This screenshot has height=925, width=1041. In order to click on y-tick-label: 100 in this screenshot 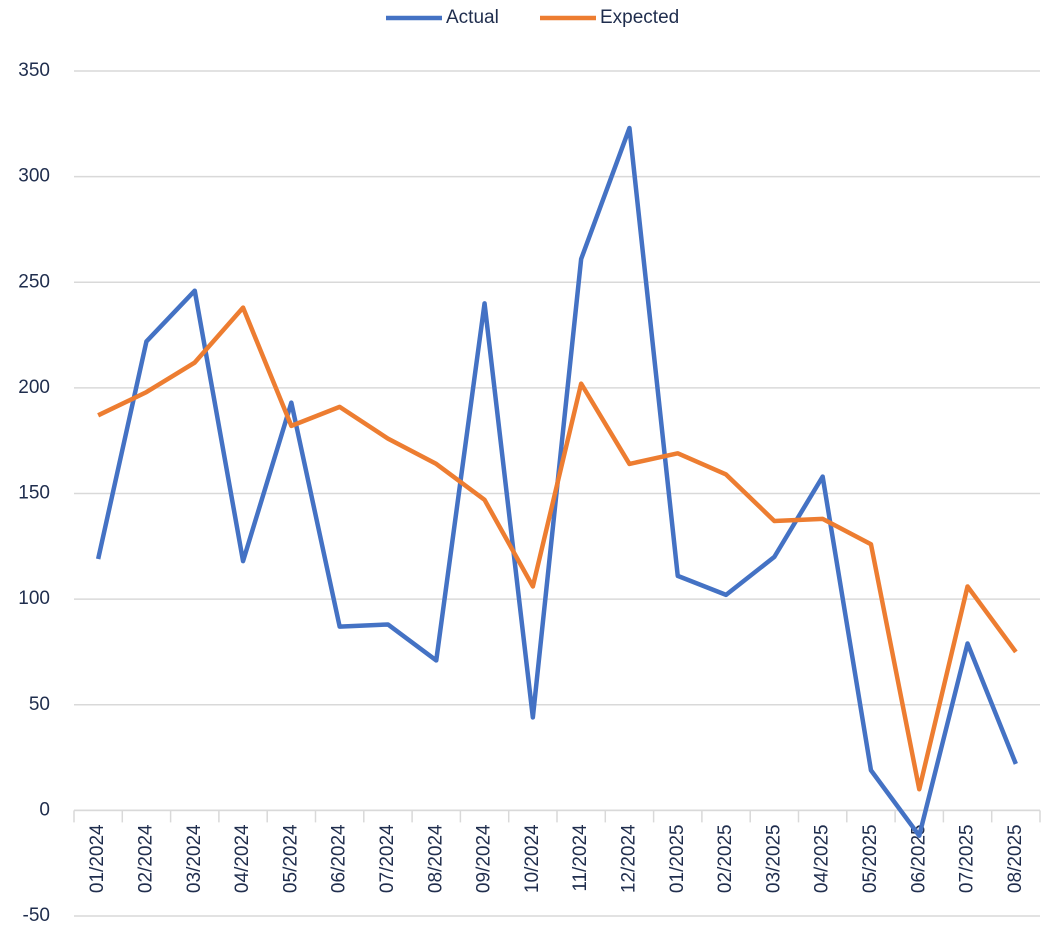, I will do `click(34, 598)`.